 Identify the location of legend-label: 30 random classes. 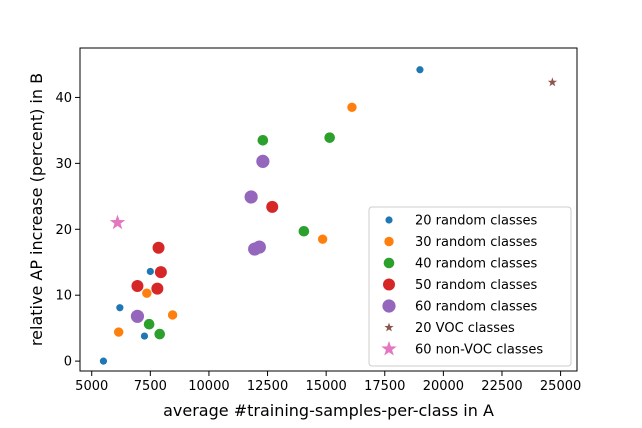
(476, 242).